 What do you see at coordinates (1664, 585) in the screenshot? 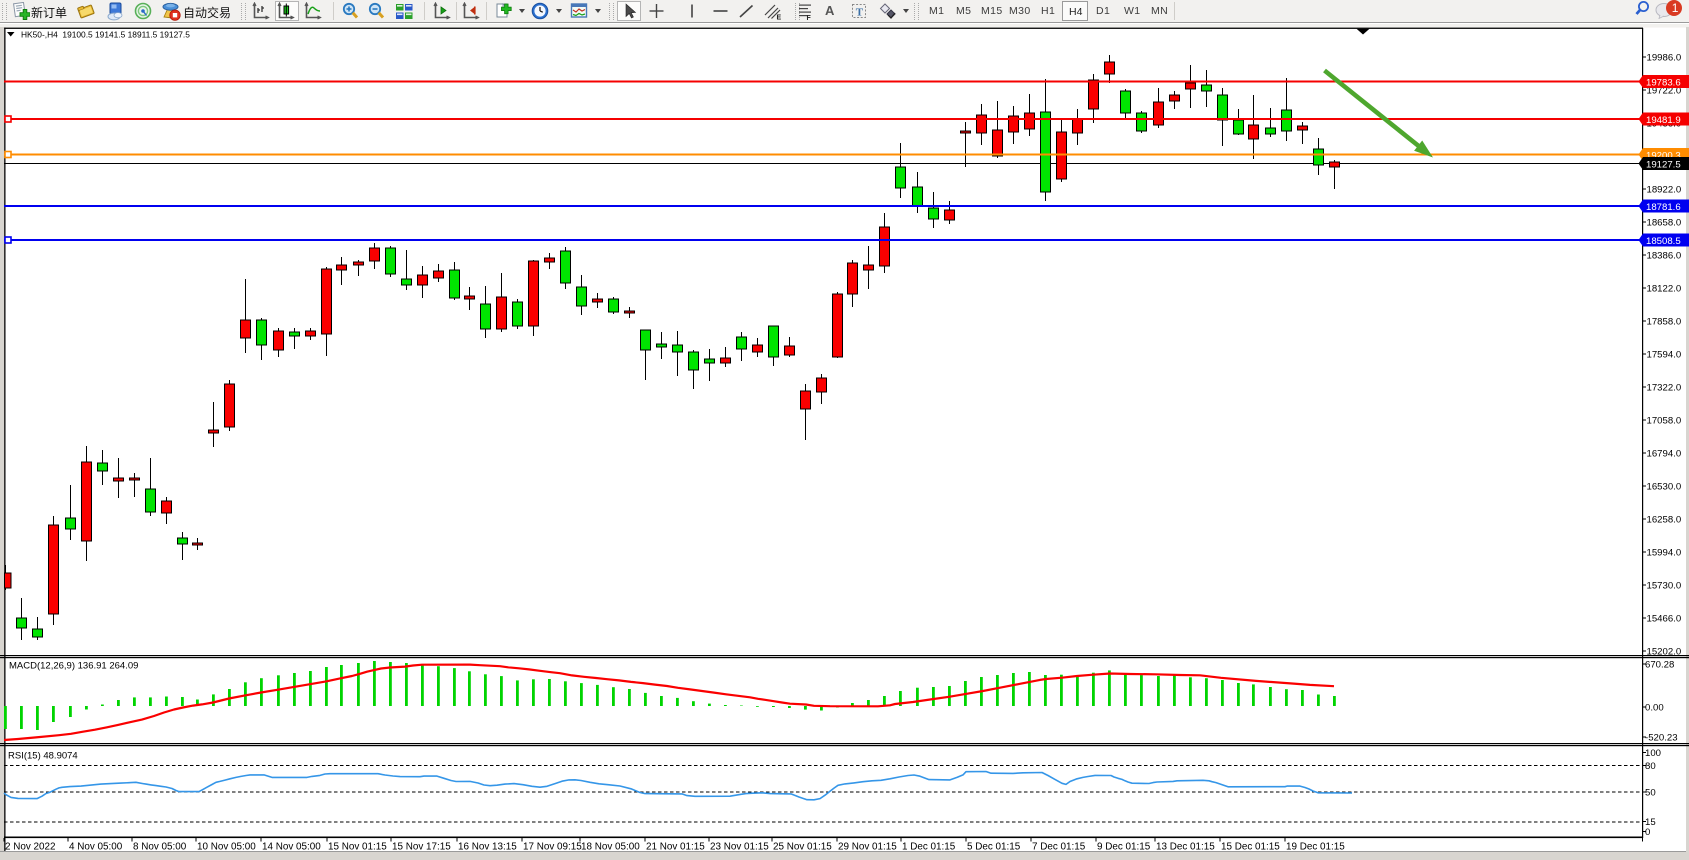
I see `svg-text: 15730.0` at bounding box center [1664, 585].